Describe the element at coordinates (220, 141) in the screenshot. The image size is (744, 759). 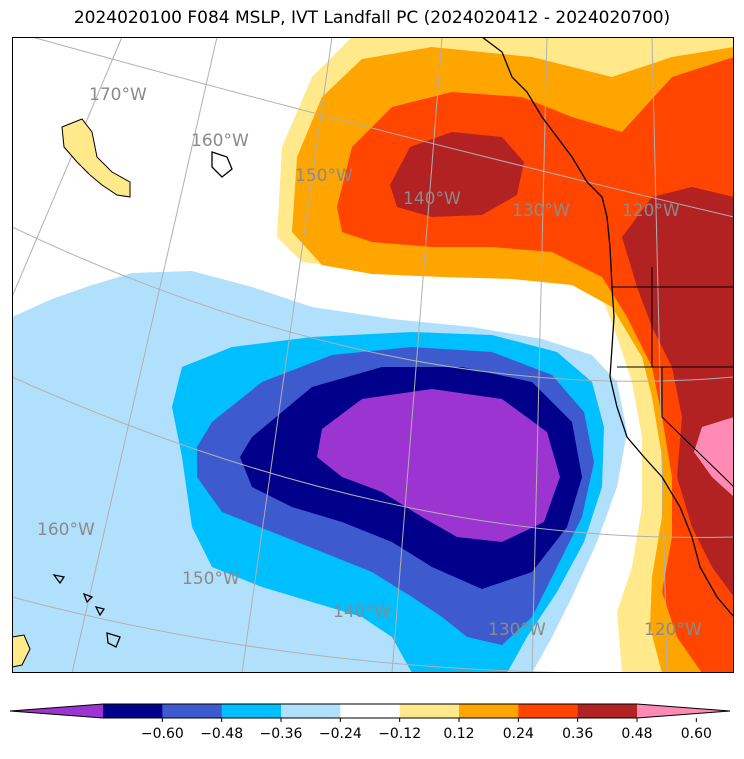
I see `lon-label-160w-top: 160°W` at that location.